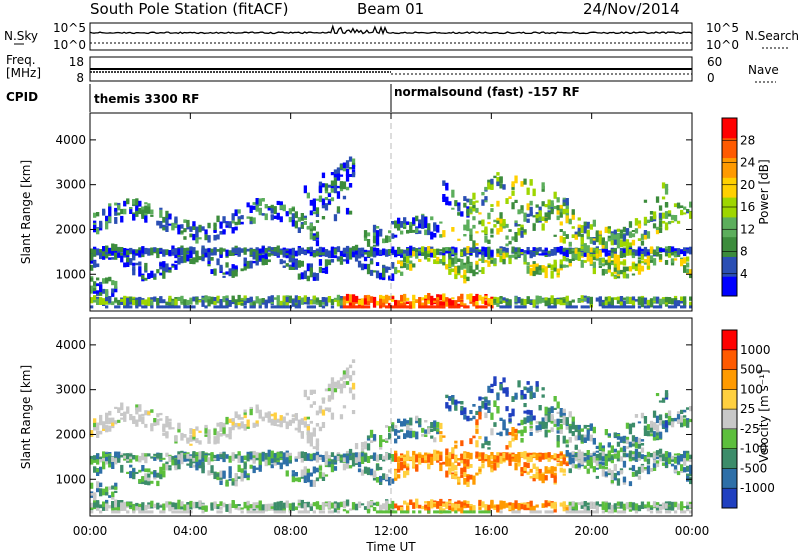 This screenshot has width=800, height=558. What do you see at coordinates (21, 60) in the screenshot?
I see `freq-left-label-1: Freq.` at bounding box center [21, 60].